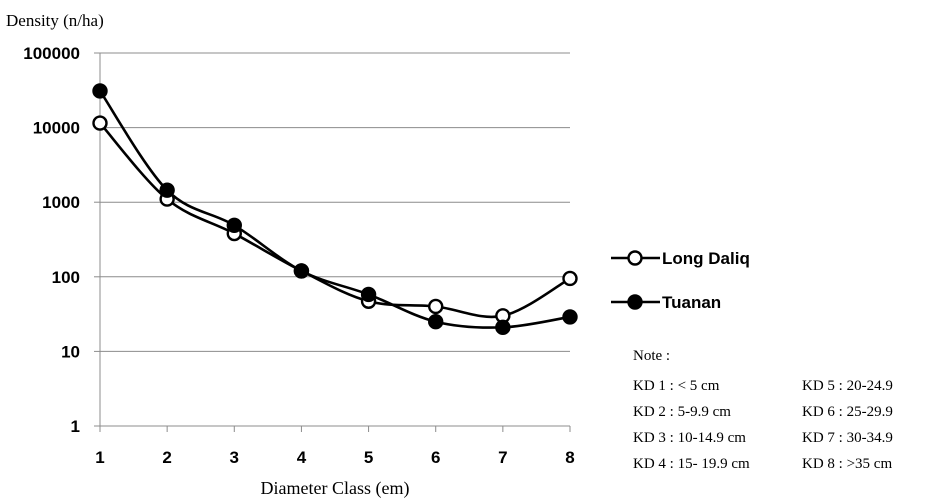 The image size is (926, 503). What do you see at coordinates (435, 457) in the screenshot?
I see `x-tick-label: 6` at bounding box center [435, 457].